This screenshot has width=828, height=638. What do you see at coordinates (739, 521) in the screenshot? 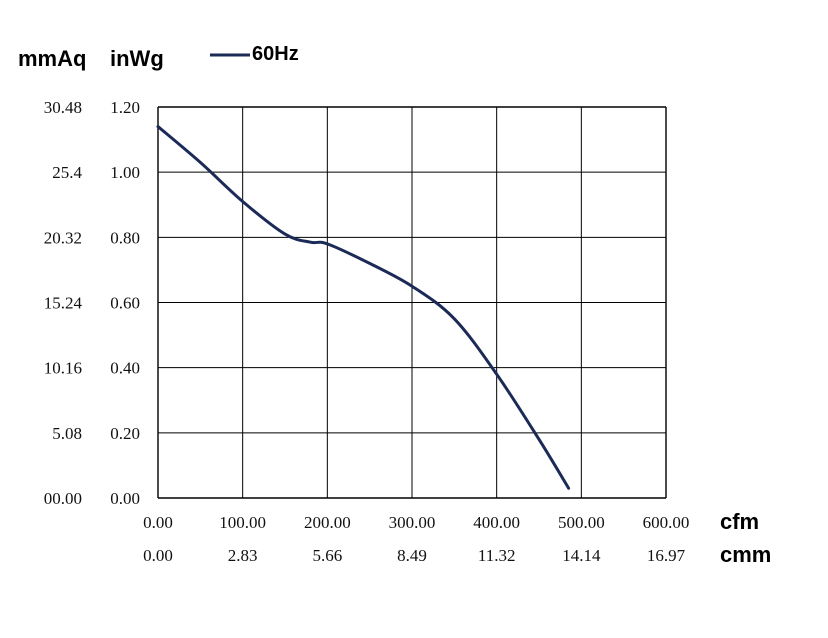
I see `x-axis-unit-cfm: cfm` at bounding box center [739, 521].